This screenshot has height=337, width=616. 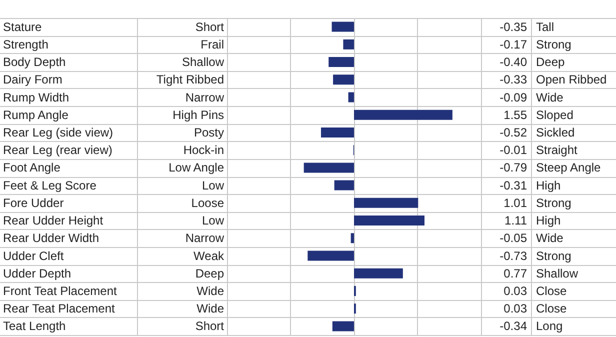 I want to click on y-tick-label: Rear Leg (rear view), so click(x=57, y=150).